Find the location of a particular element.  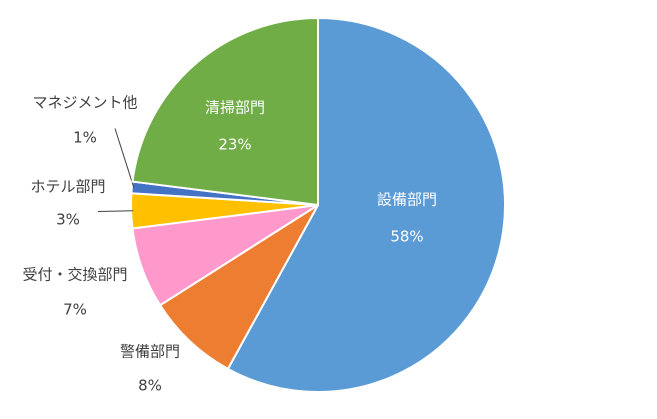

slice-label: マネジメント他 is located at coordinates (84, 103).